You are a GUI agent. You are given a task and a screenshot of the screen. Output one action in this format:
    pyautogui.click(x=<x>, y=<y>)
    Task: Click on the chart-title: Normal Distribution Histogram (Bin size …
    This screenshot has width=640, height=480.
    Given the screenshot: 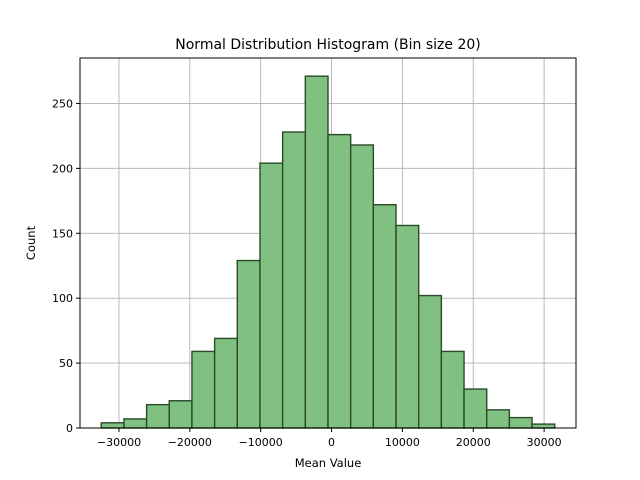 What is the action you would take?
    pyautogui.click(x=327, y=45)
    